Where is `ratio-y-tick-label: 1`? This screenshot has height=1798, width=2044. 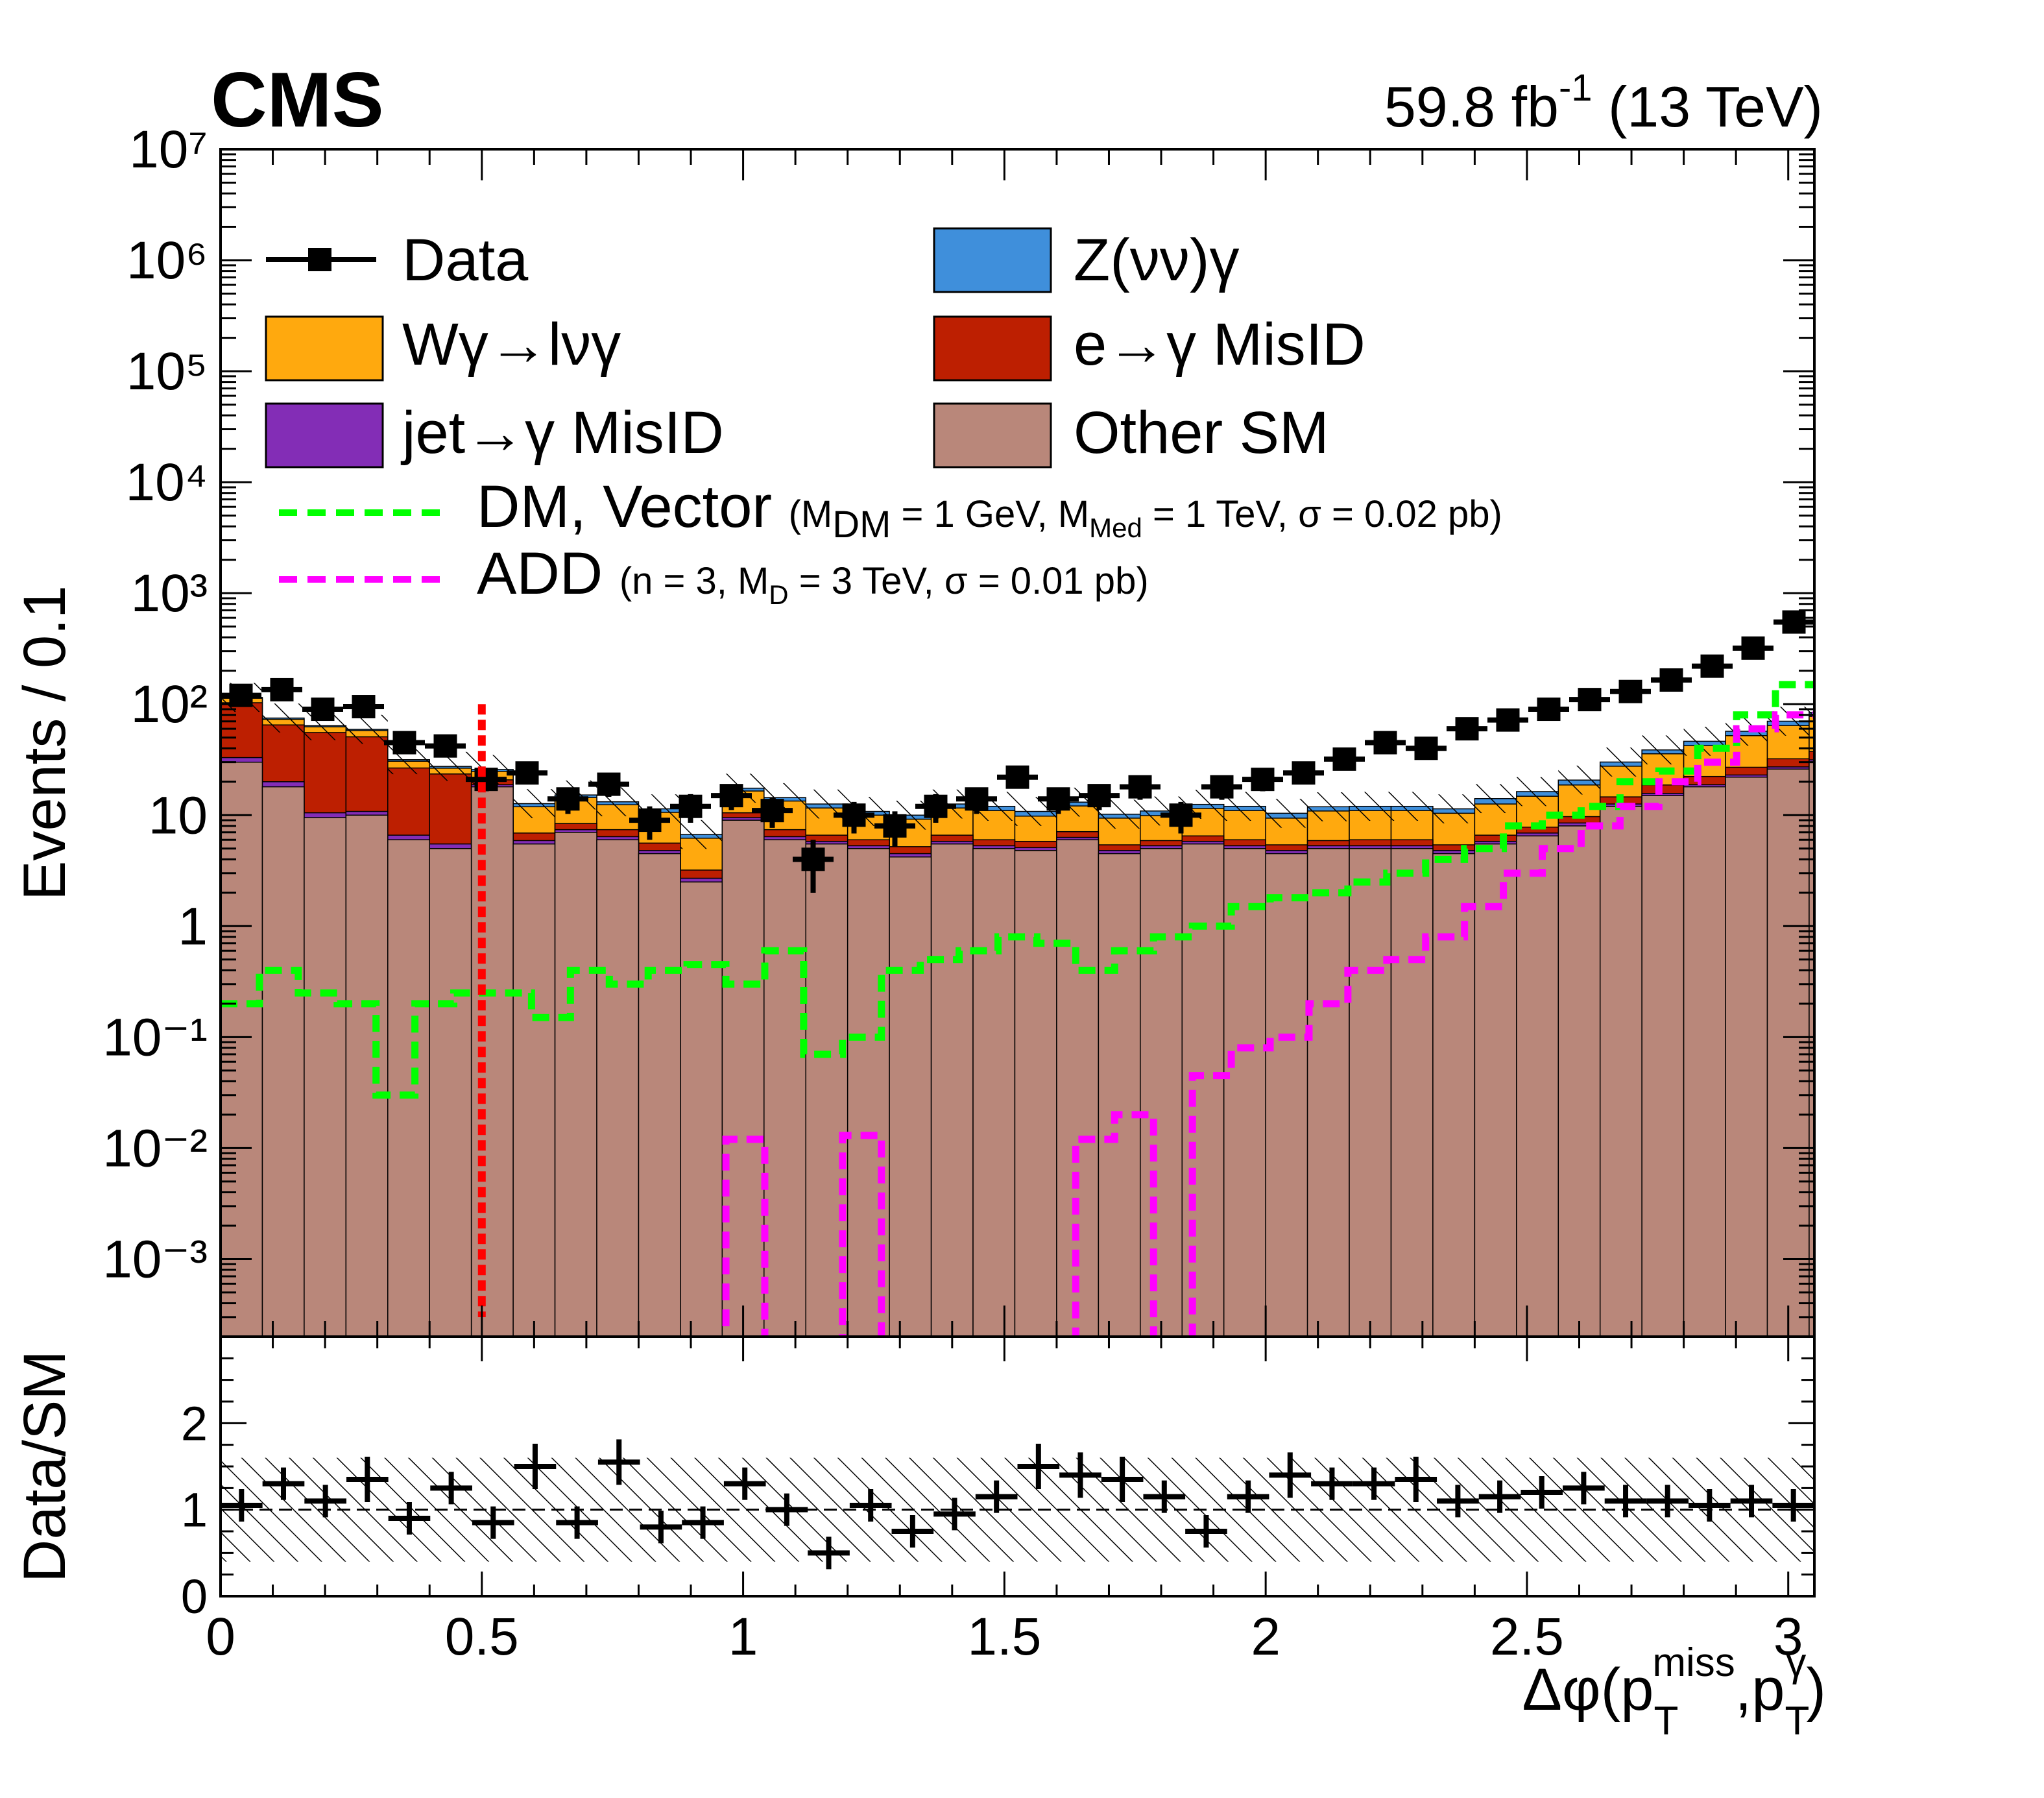
ratio-y-tick-label: 1 is located at coordinates (194, 1510).